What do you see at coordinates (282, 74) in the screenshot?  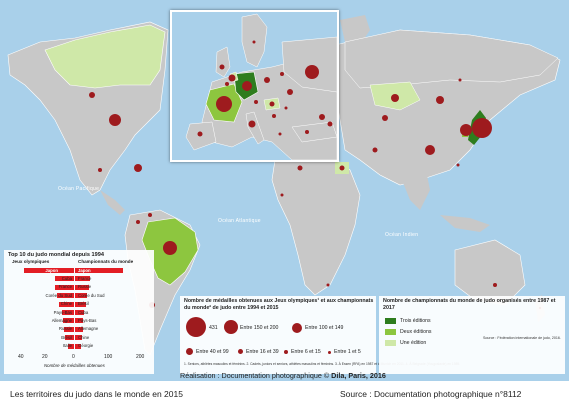 I see `inset-medal-belarus` at bounding box center [282, 74].